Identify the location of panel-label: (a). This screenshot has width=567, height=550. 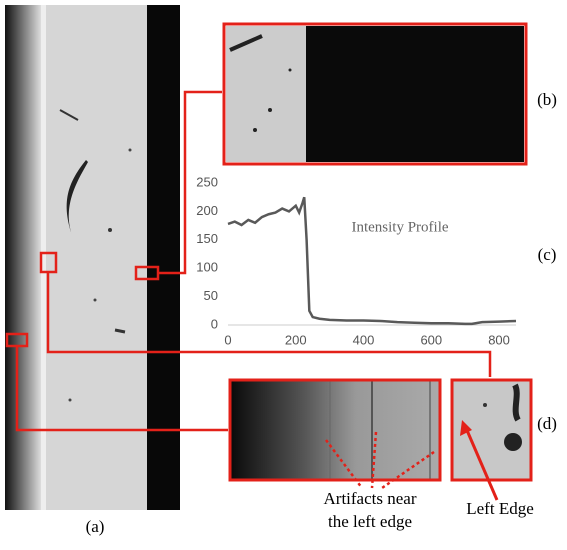
(95, 526).